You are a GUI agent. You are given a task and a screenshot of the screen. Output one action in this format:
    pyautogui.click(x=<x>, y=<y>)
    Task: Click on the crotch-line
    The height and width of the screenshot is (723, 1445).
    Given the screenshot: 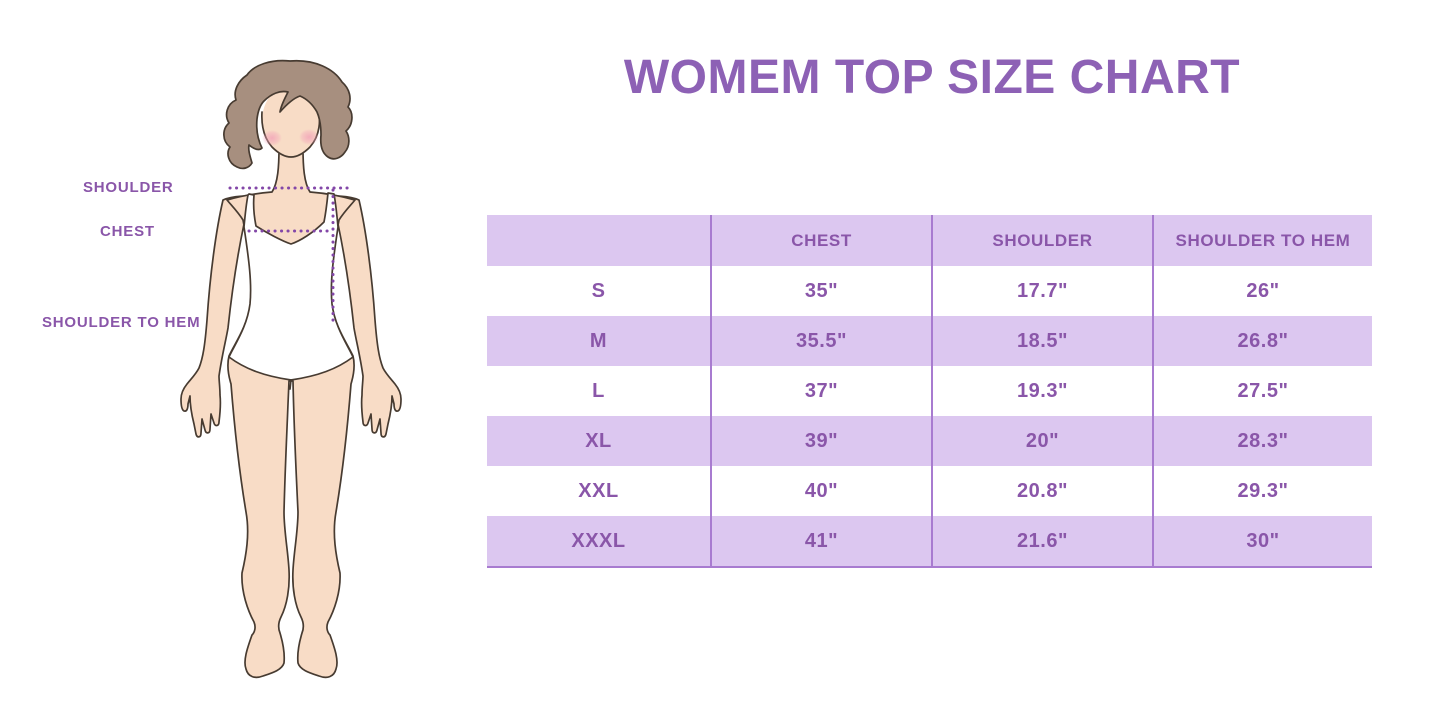 What is the action you would take?
    pyautogui.click(x=290, y=384)
    